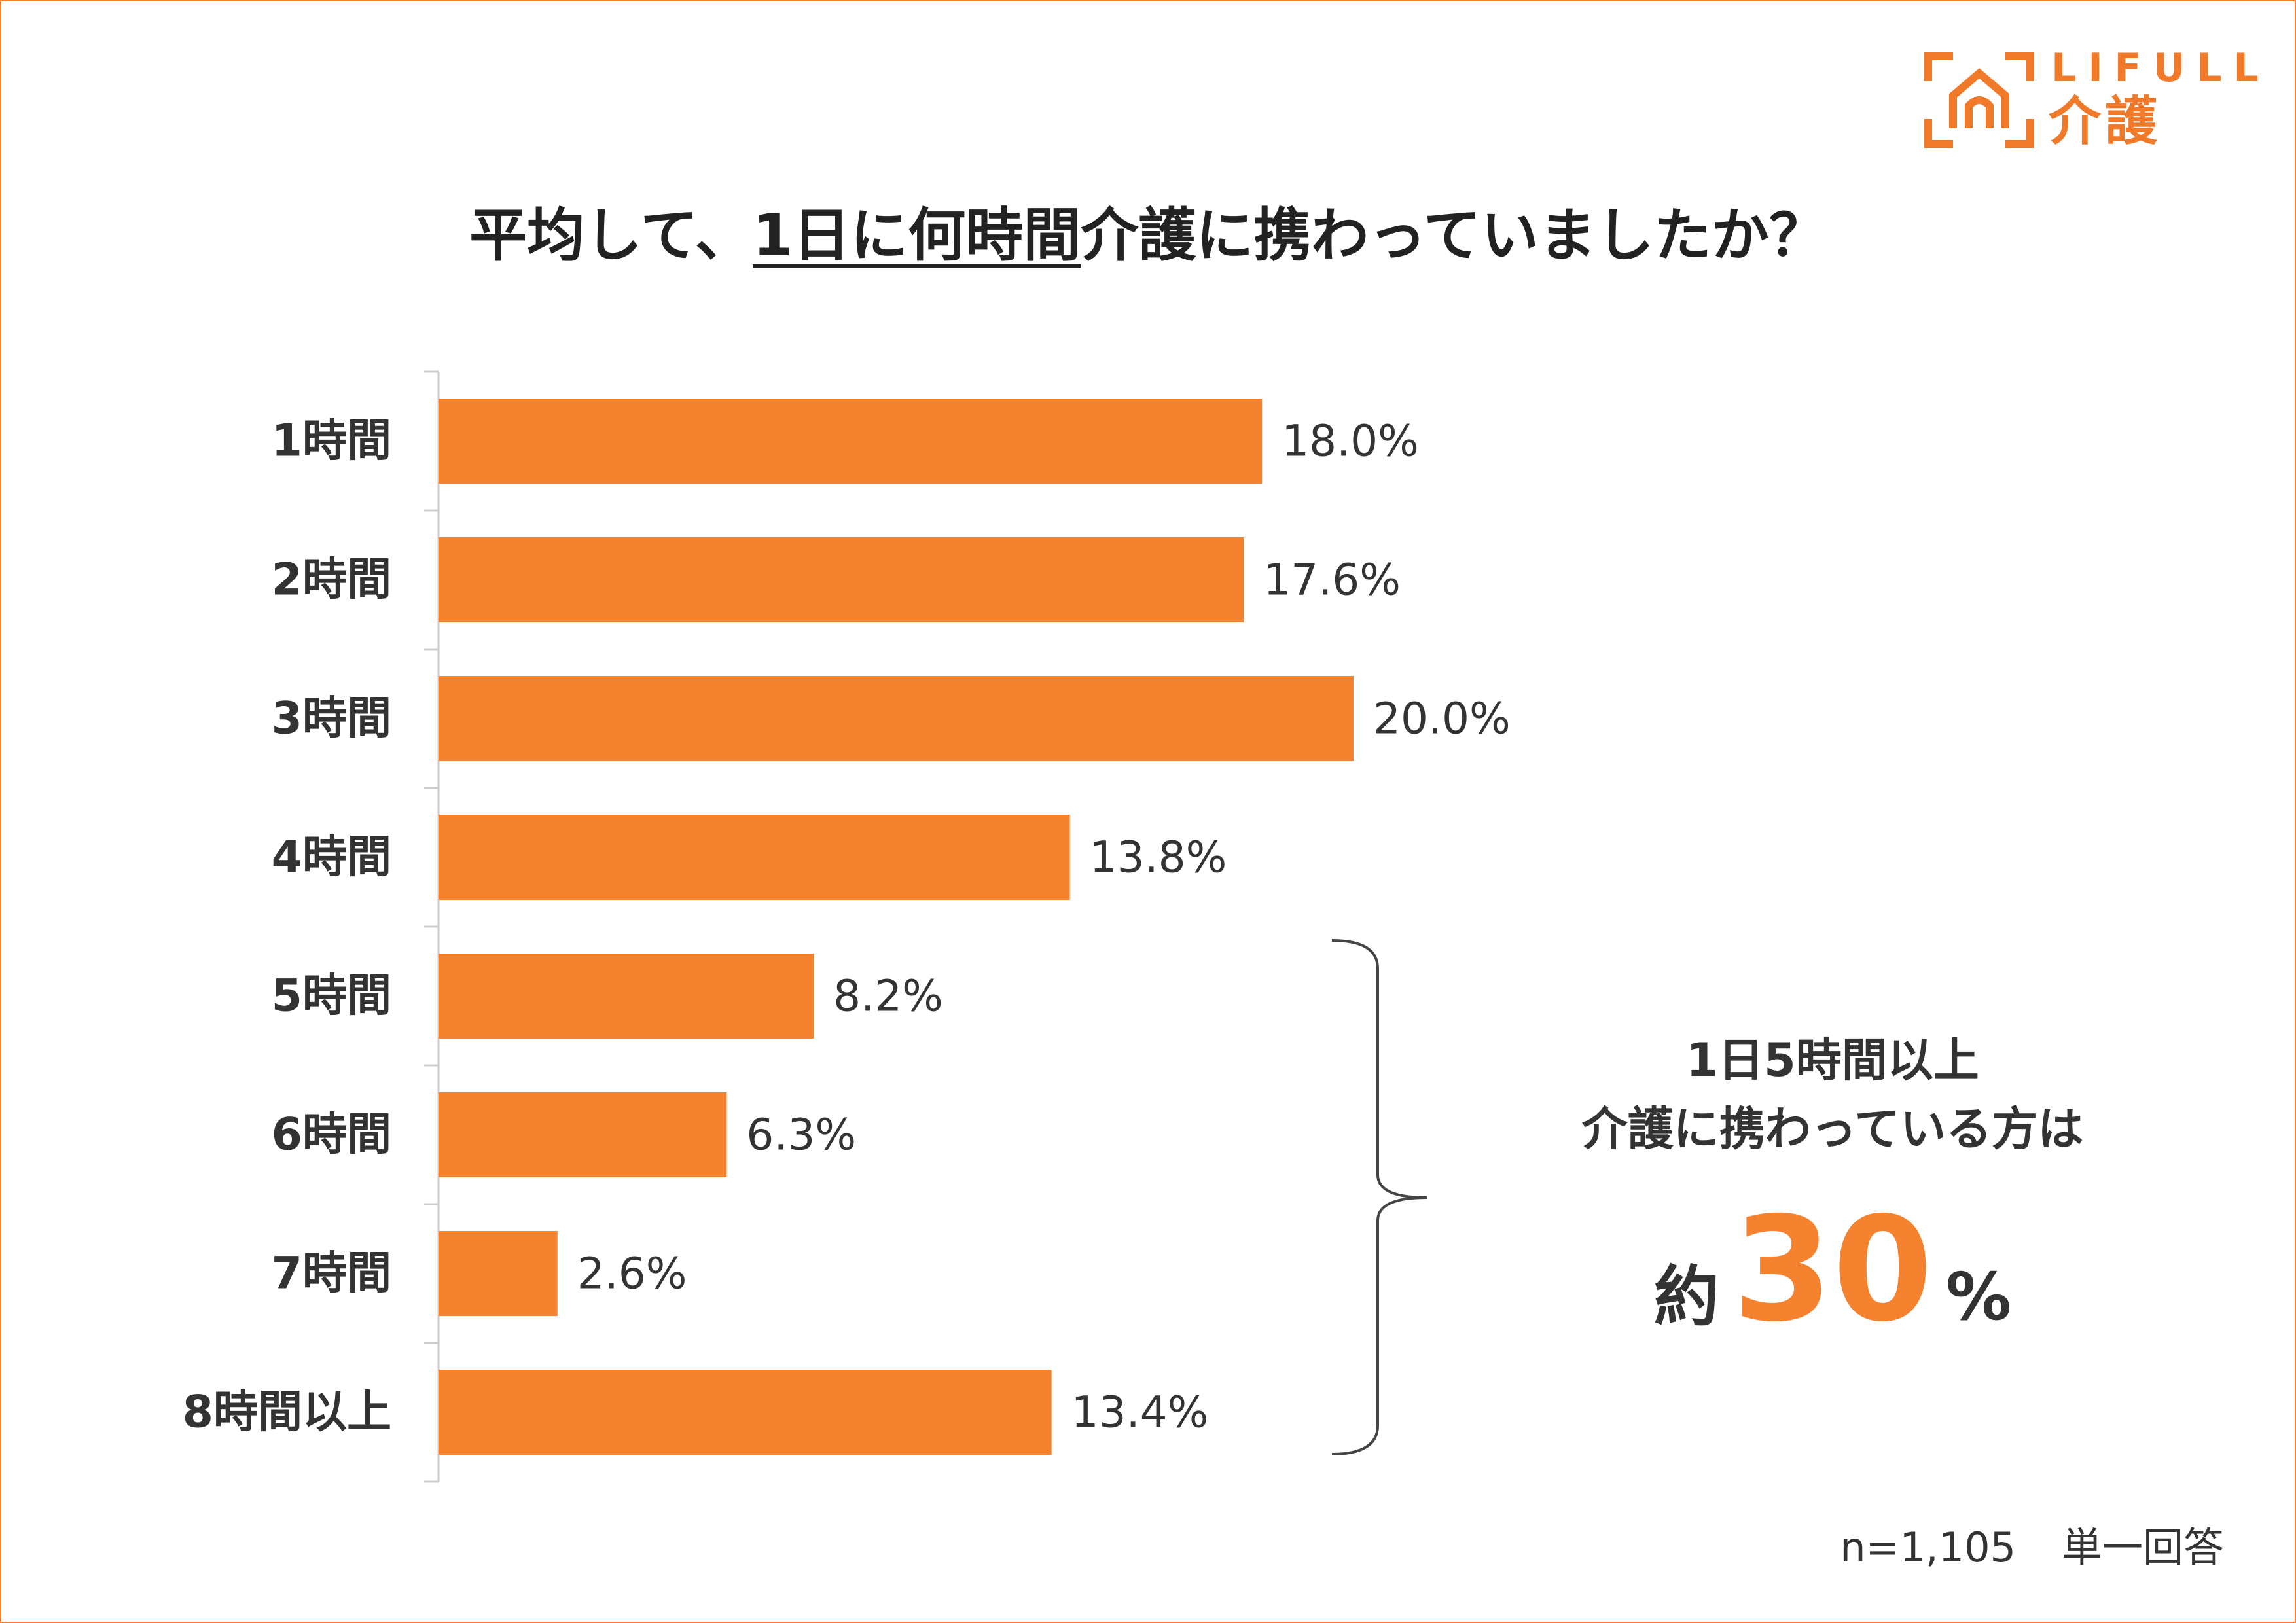 This screenshot has width=2296, height=1623. Describe the element at coordinates (1686, 1296) in the screenshot. I see `callout-prefix: 約` at that location.